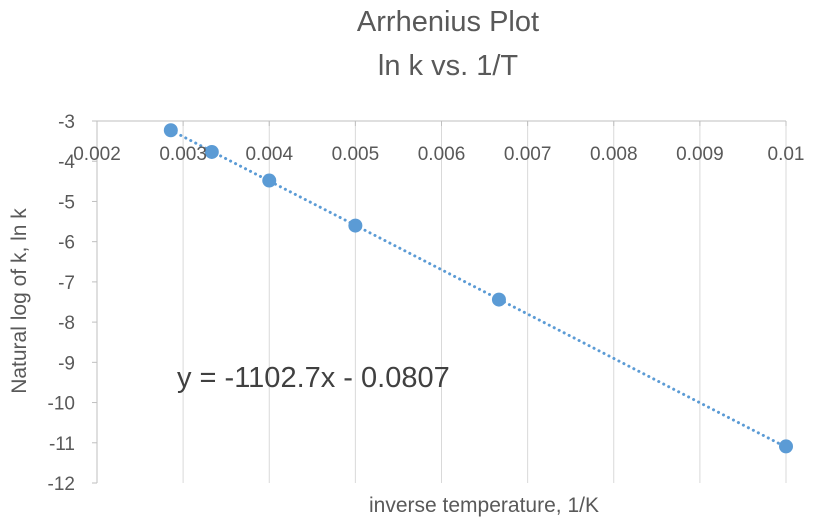  Describe the element at coordinates (484, 505) in the screenshot. I see `x-axis-label: inverse temperature, 1/K` at that location.